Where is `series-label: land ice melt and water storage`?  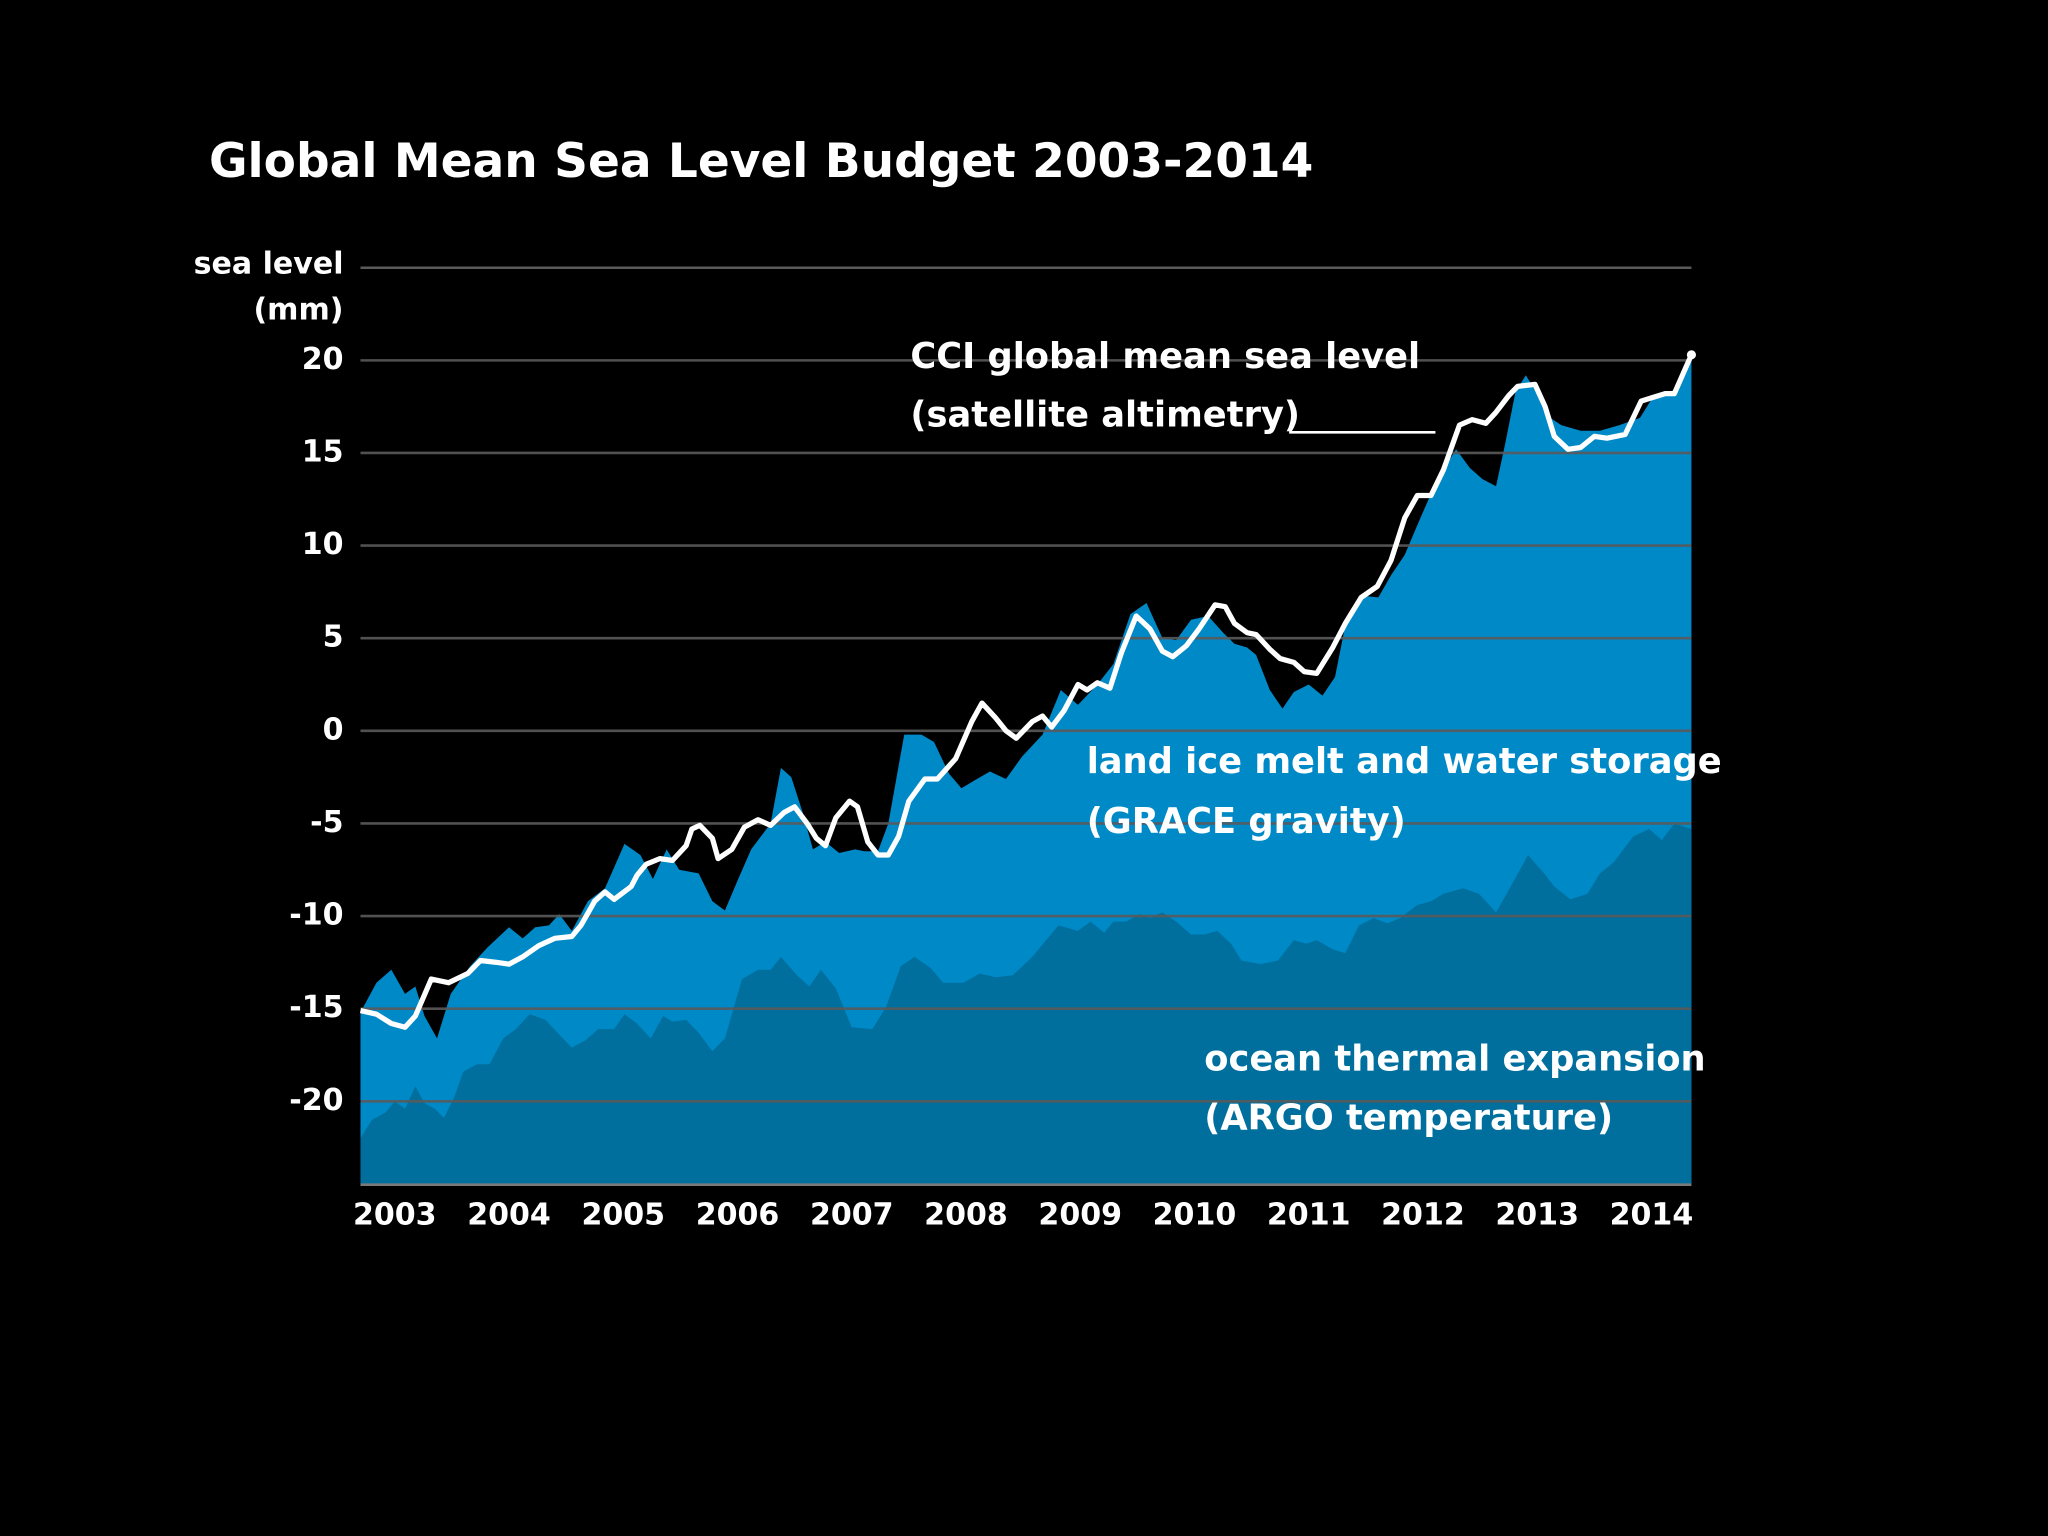 series-label: land ice melt and water storage is located at coordinates (1404, 761).